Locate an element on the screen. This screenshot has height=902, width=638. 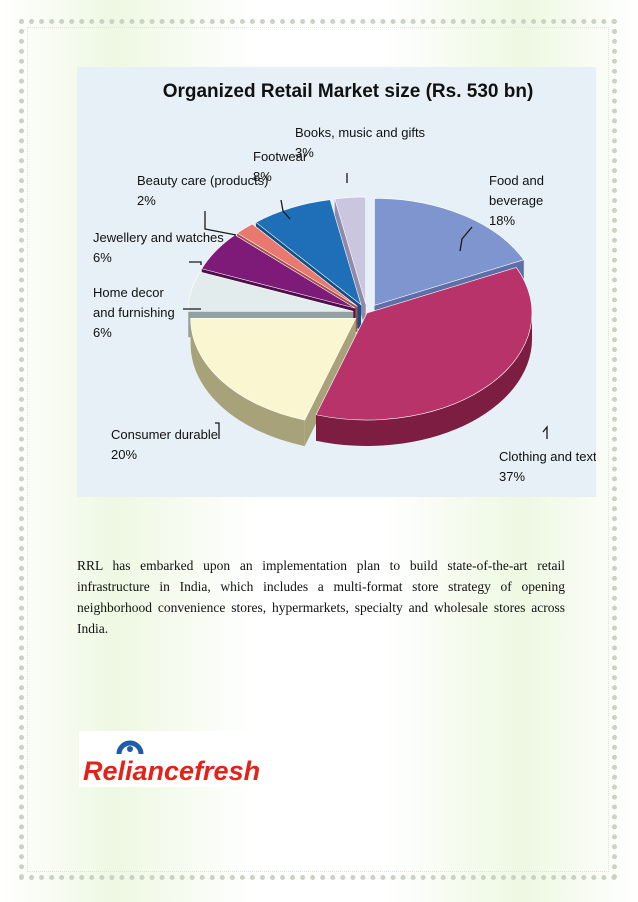
leader-line-consumer-durable is located at coordinates (217, 430).